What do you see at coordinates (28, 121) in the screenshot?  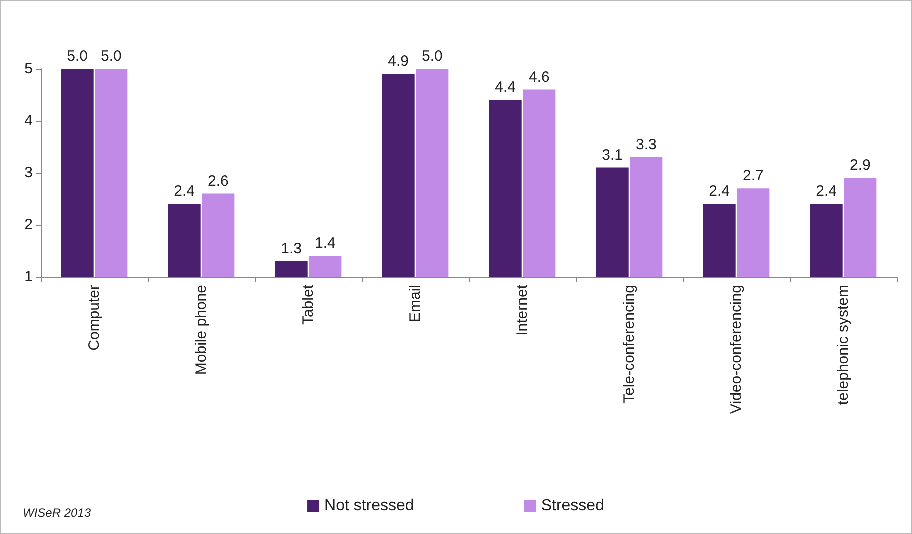 I see `y-tick-label: 4` at bounding box center [28, 121].